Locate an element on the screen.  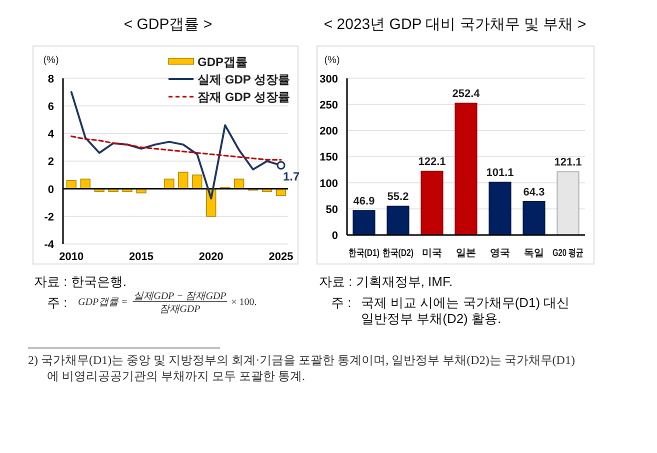
y-tick-label: 200 is located at coordinates (329, 132).